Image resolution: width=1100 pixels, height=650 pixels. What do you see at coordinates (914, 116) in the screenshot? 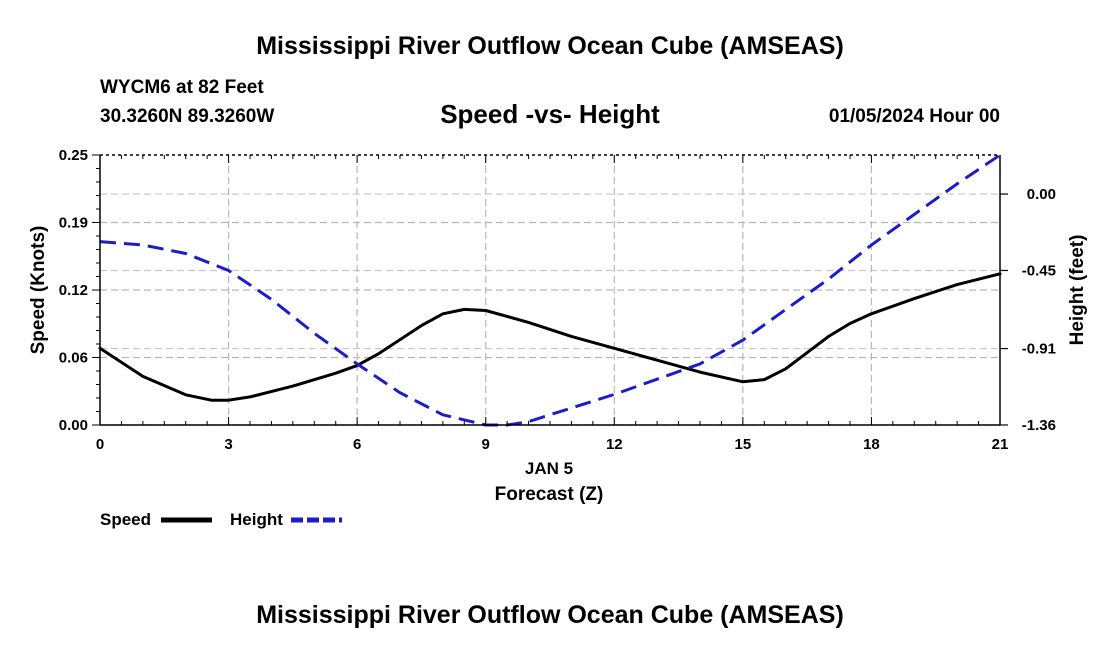
I see `forecast-datetime: 01/05/2024 Hour 00` at bounding box center [914, 116].